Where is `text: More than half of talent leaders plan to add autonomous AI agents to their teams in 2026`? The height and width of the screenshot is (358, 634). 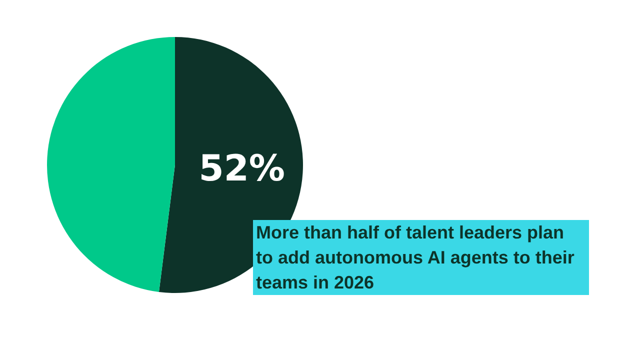 text: More than half of talent leaders plan to add autonomous AI agents to their teams in 2026 is located at coordinates (418, 257).